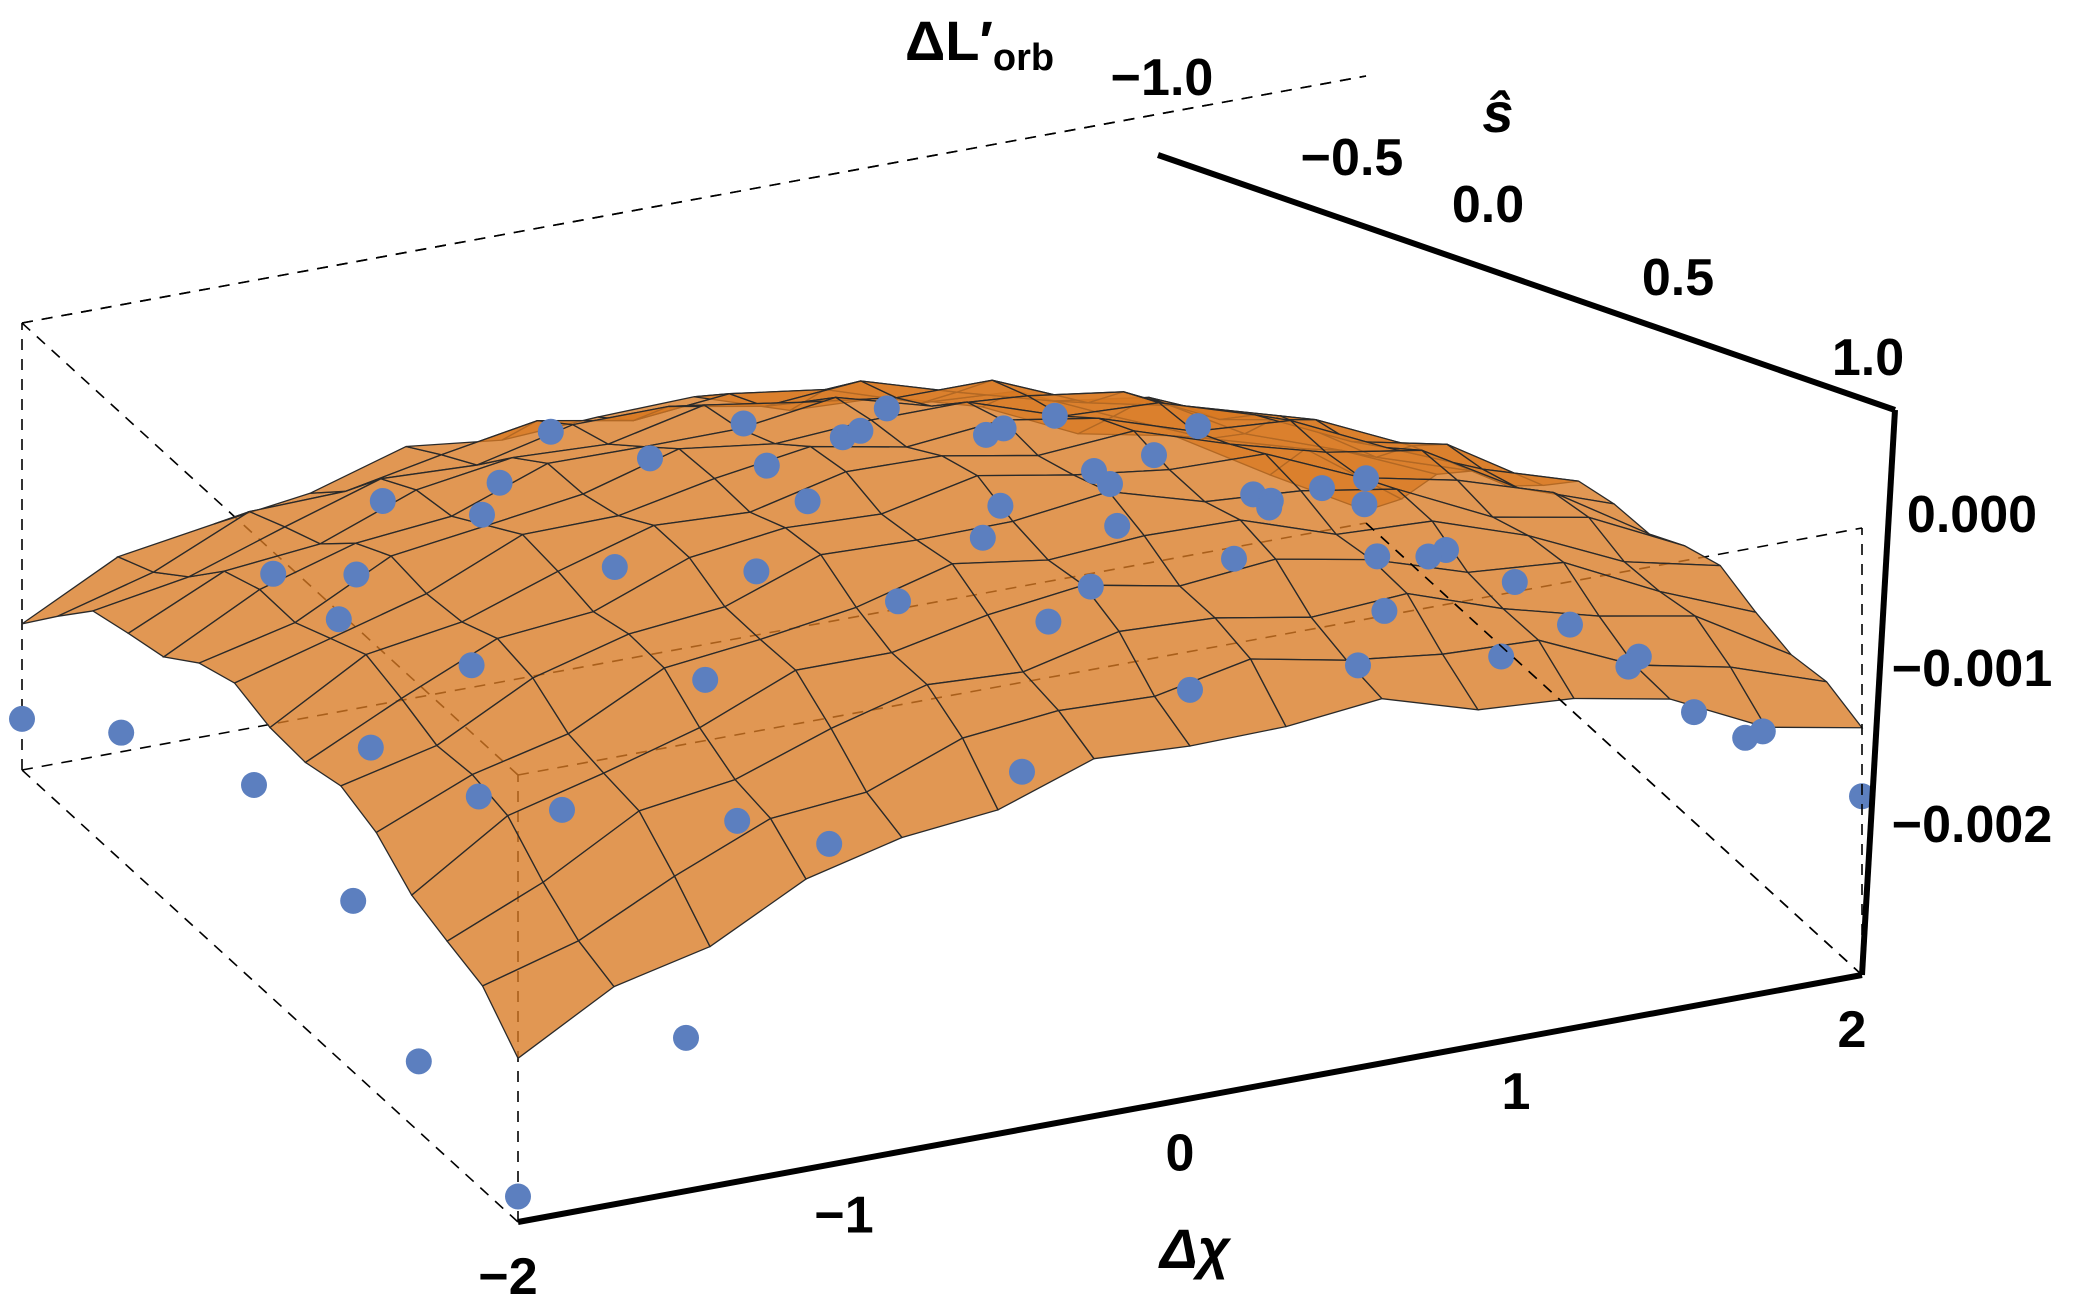 The width and height of the screenshot is (2083, 1316). I want to click on z-tick-label: 0.000, so click(1972, 515).